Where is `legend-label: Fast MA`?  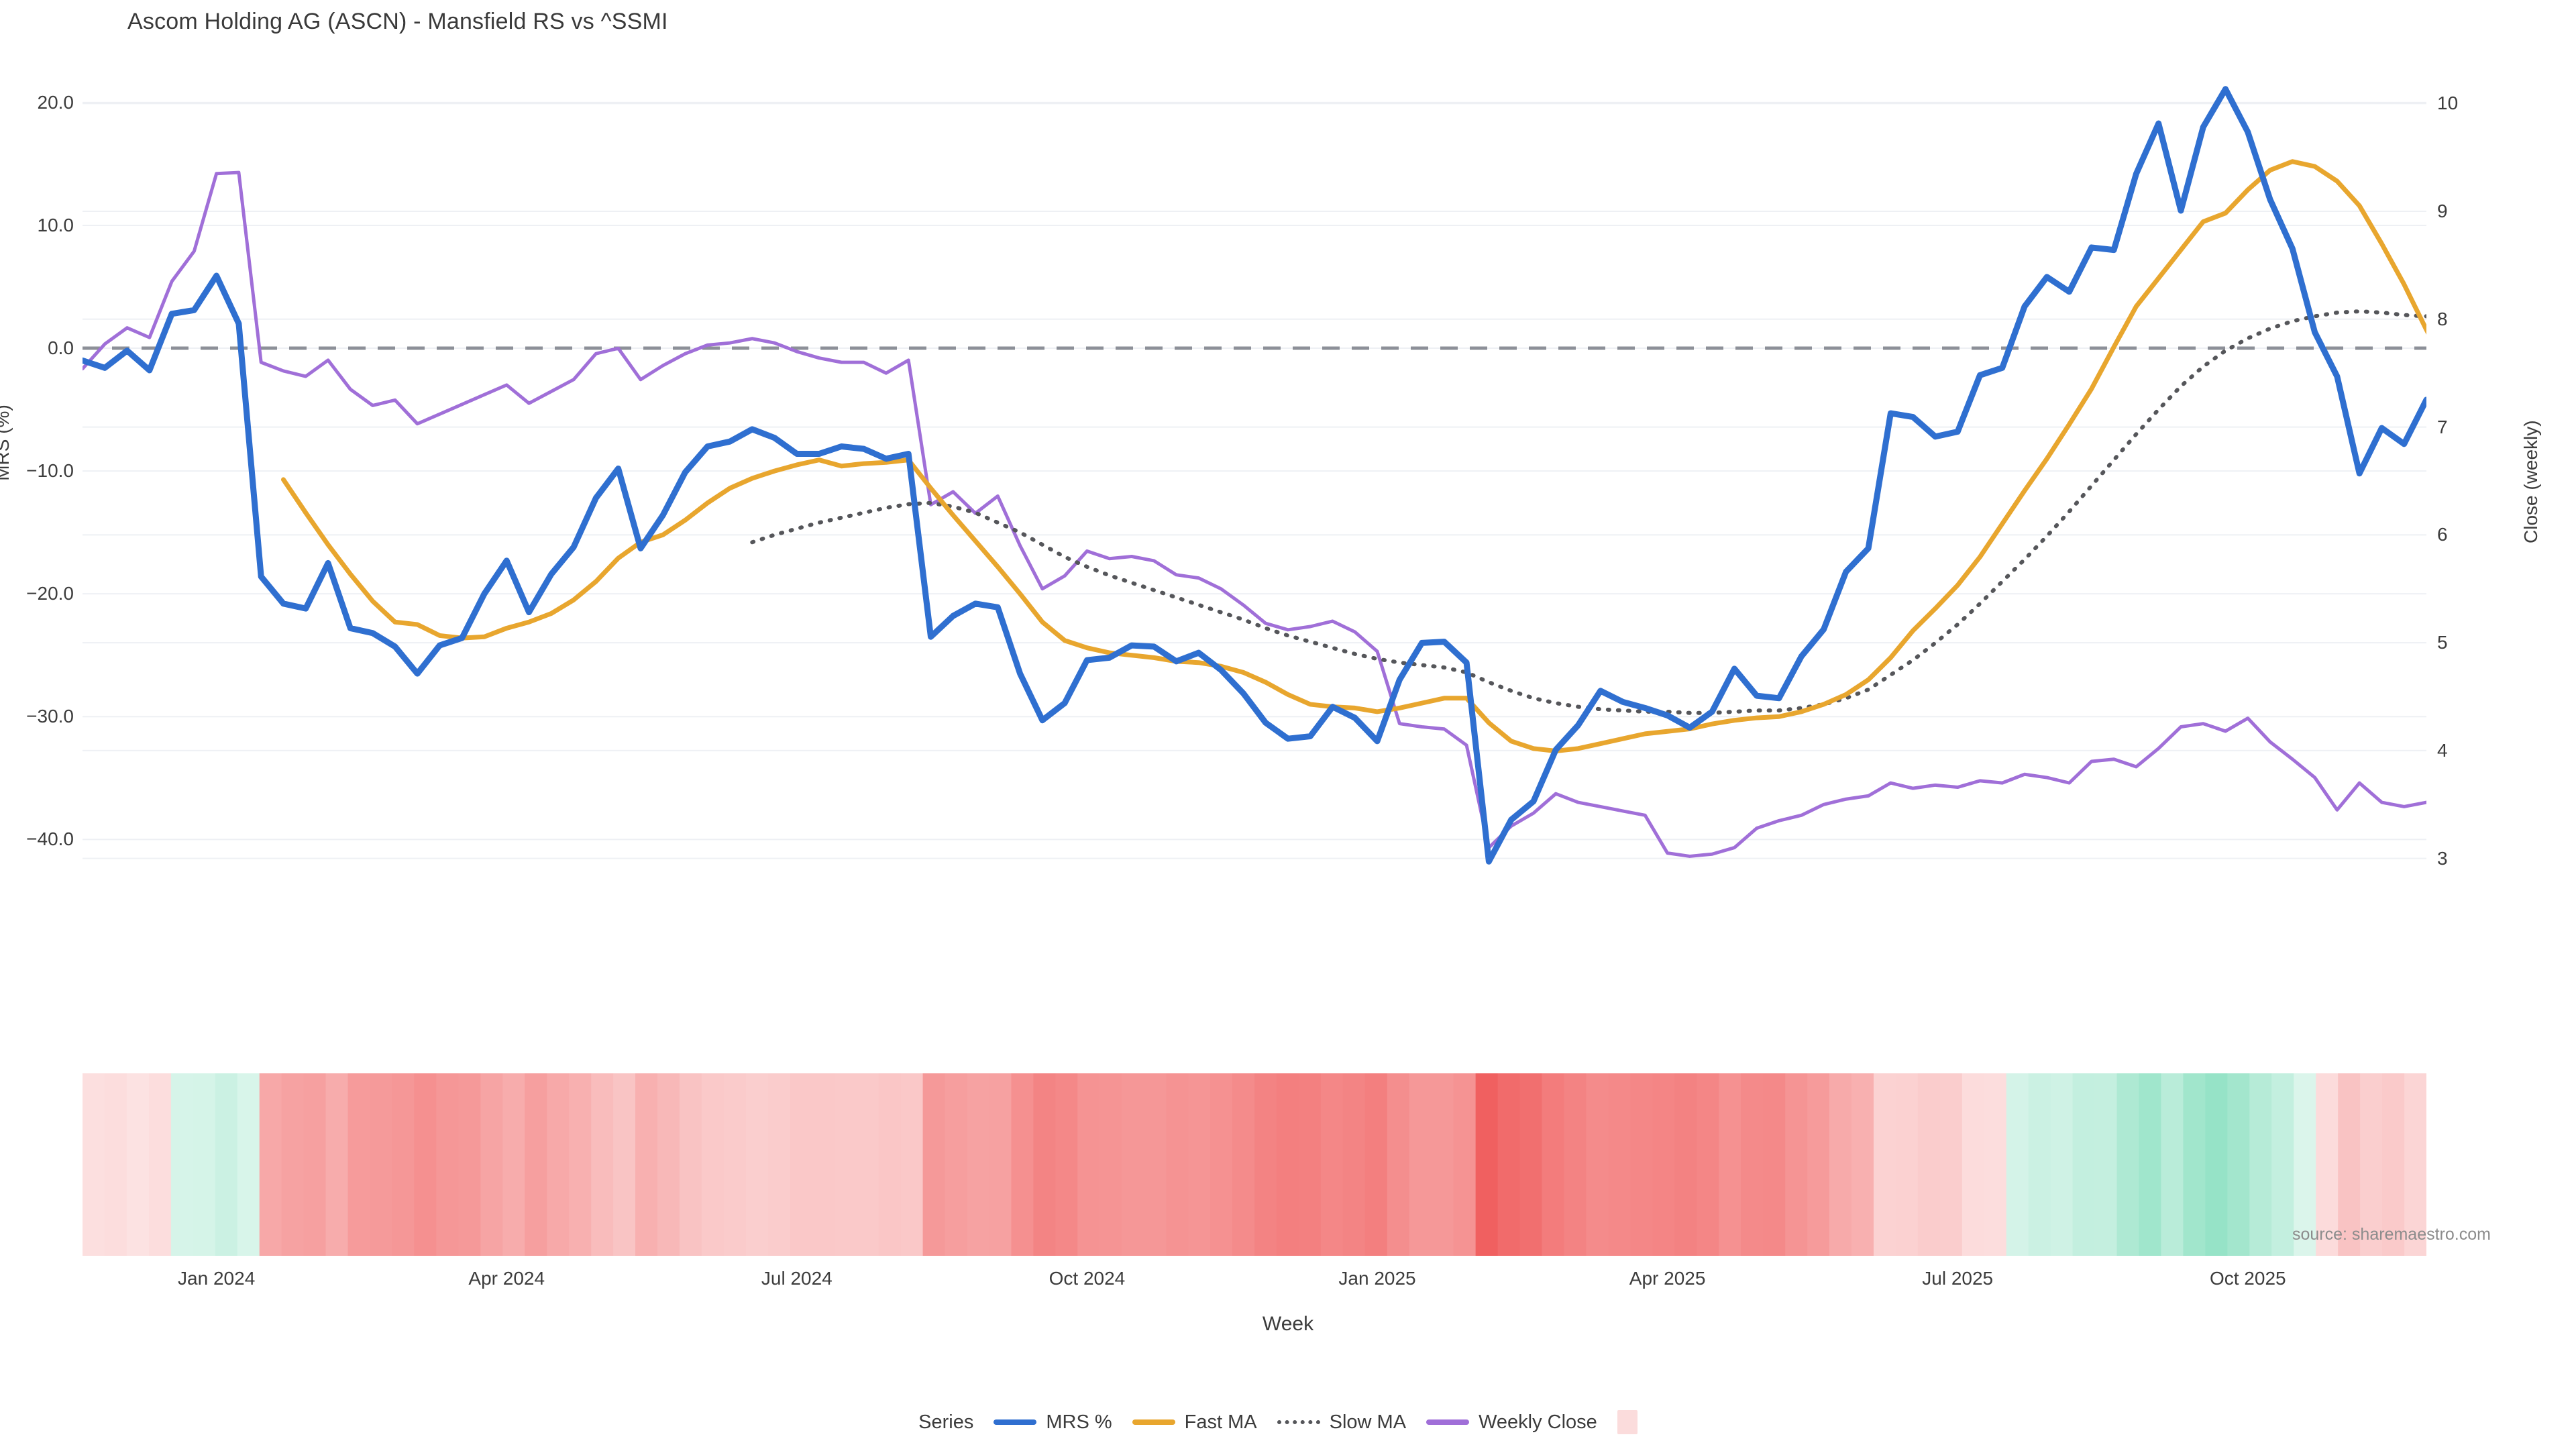 legend-label: Fast MA is located at coordinates (1220, 1422).